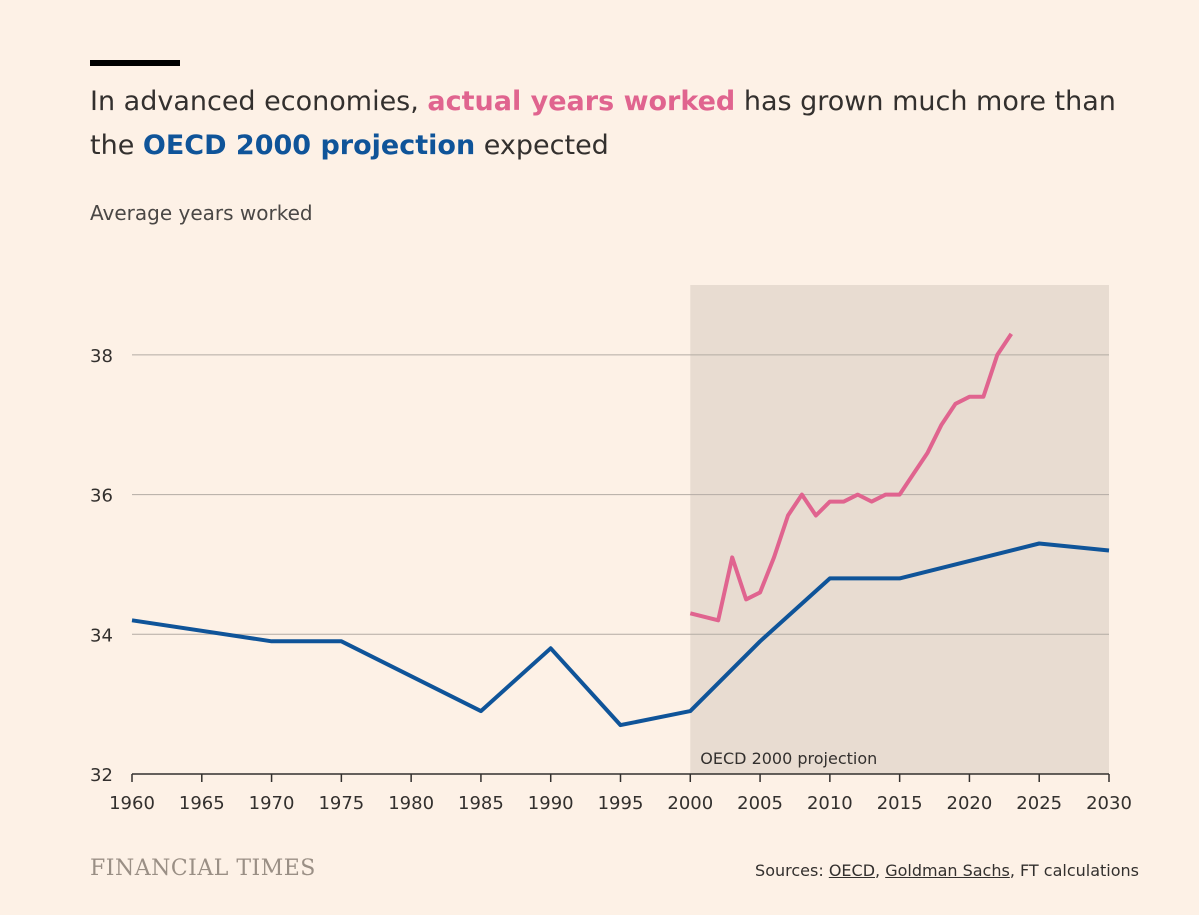  What do you see at coordinates (970, 803) in the screenshot?
I see `x-tick-label: 2020` at bounding box center [970, 803].